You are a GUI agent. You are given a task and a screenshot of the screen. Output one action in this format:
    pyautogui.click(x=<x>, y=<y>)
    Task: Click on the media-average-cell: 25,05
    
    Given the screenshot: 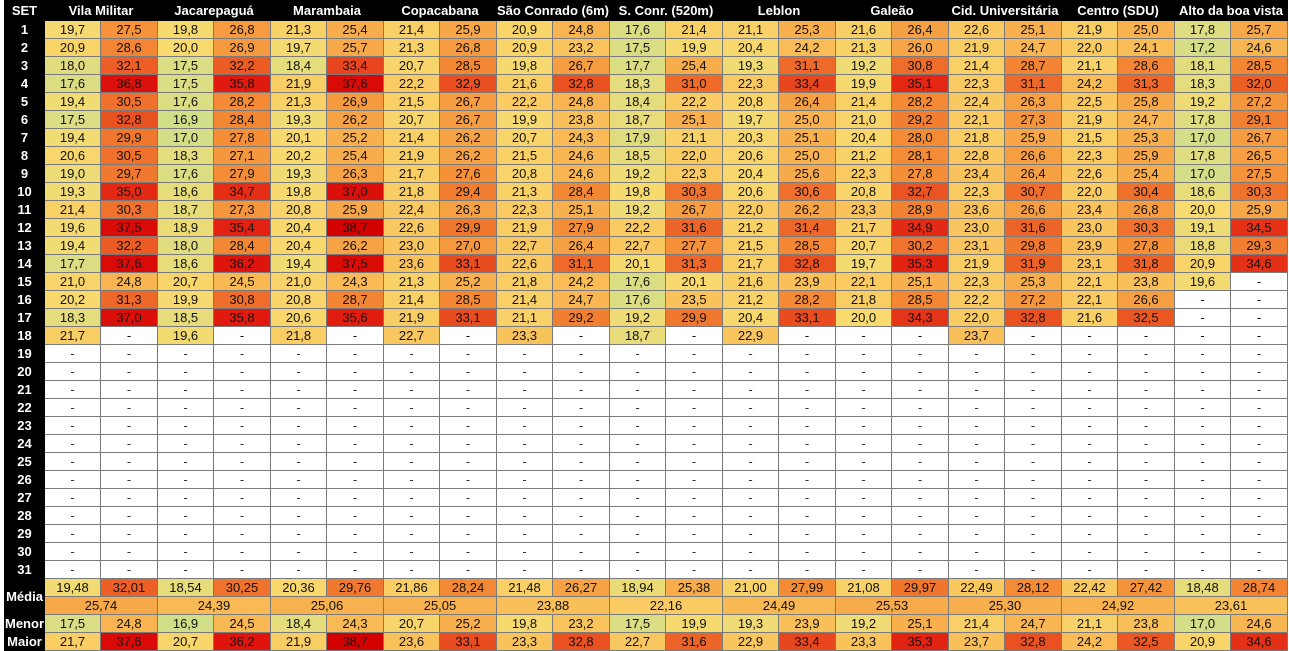 What is the action you would take?
    pyautogui.click(x=440, y=605)
    